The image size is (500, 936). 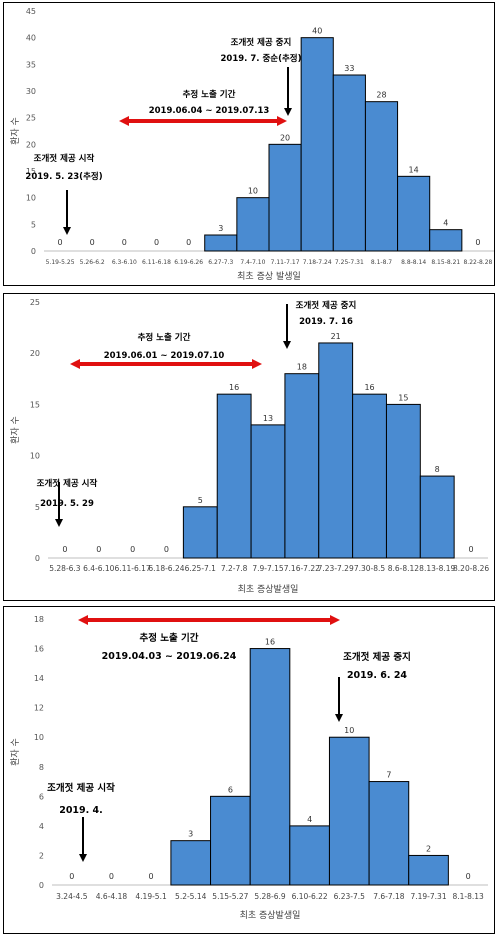 I want to click on y-tick-label: 30, so click(x=31, y=91).